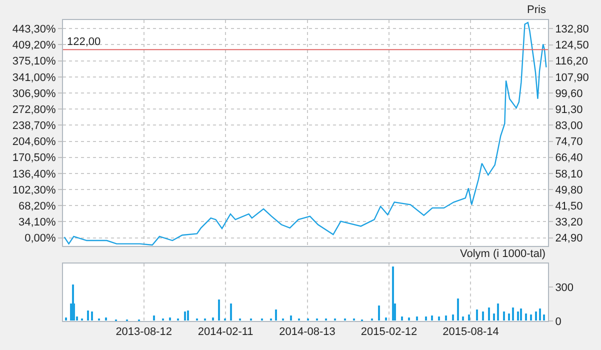 This screenshot has width=601, height=350. What do you see at coordinates (307, 332) in the screenshot?
I see `x-tick-label: 2014-08-13` at bounding box center [307, 332].